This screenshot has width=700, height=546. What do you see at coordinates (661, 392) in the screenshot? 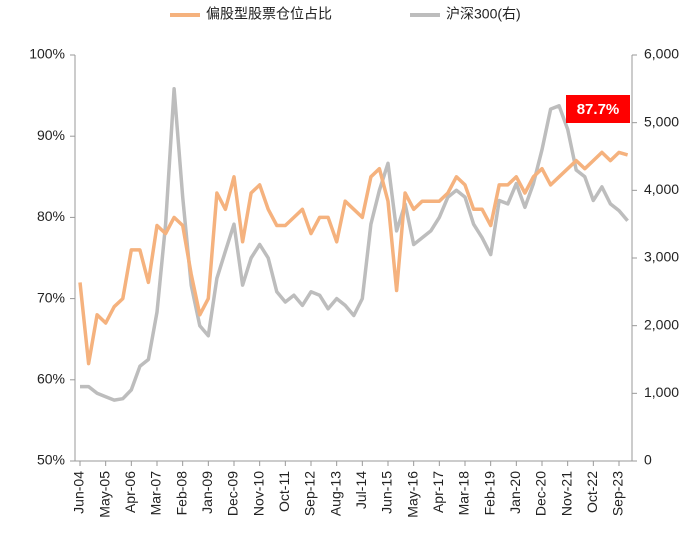
I see `y2-tick-label: 1,000` at bounding box center [661, 392].